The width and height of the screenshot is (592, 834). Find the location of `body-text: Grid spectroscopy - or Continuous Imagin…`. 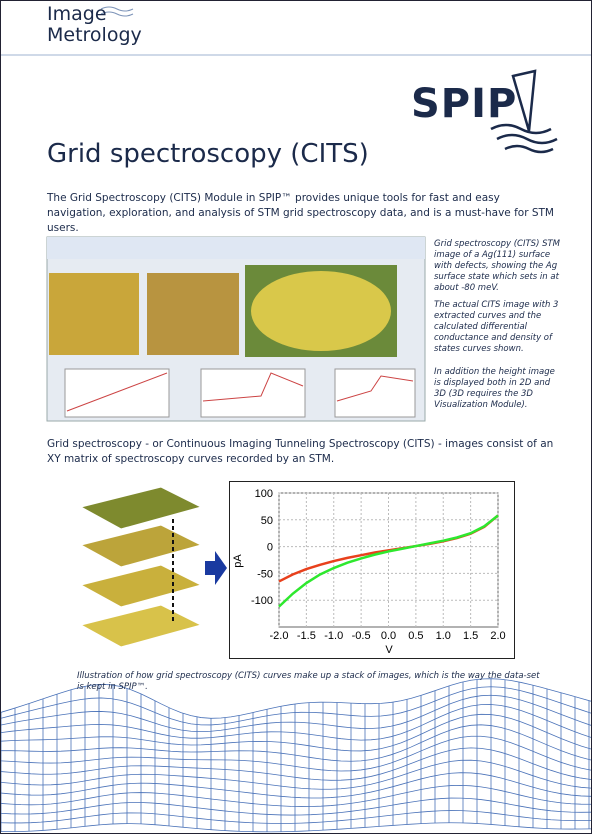

body-text: Grid spectroscopy - or Continuous Imagin… is located at coordinates (300, 451).